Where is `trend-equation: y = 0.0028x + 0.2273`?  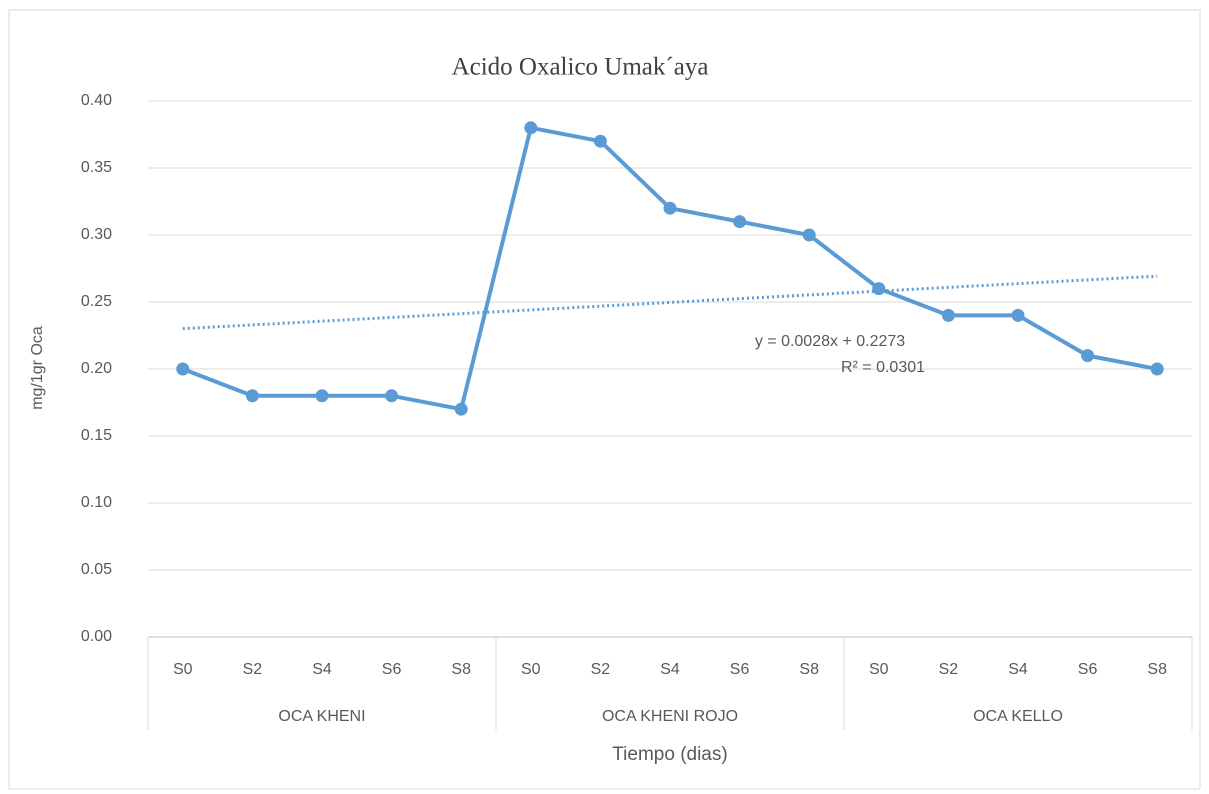 trend-equation: y = 0.0028x + 0.2273 is located at coordinates (830, 341).